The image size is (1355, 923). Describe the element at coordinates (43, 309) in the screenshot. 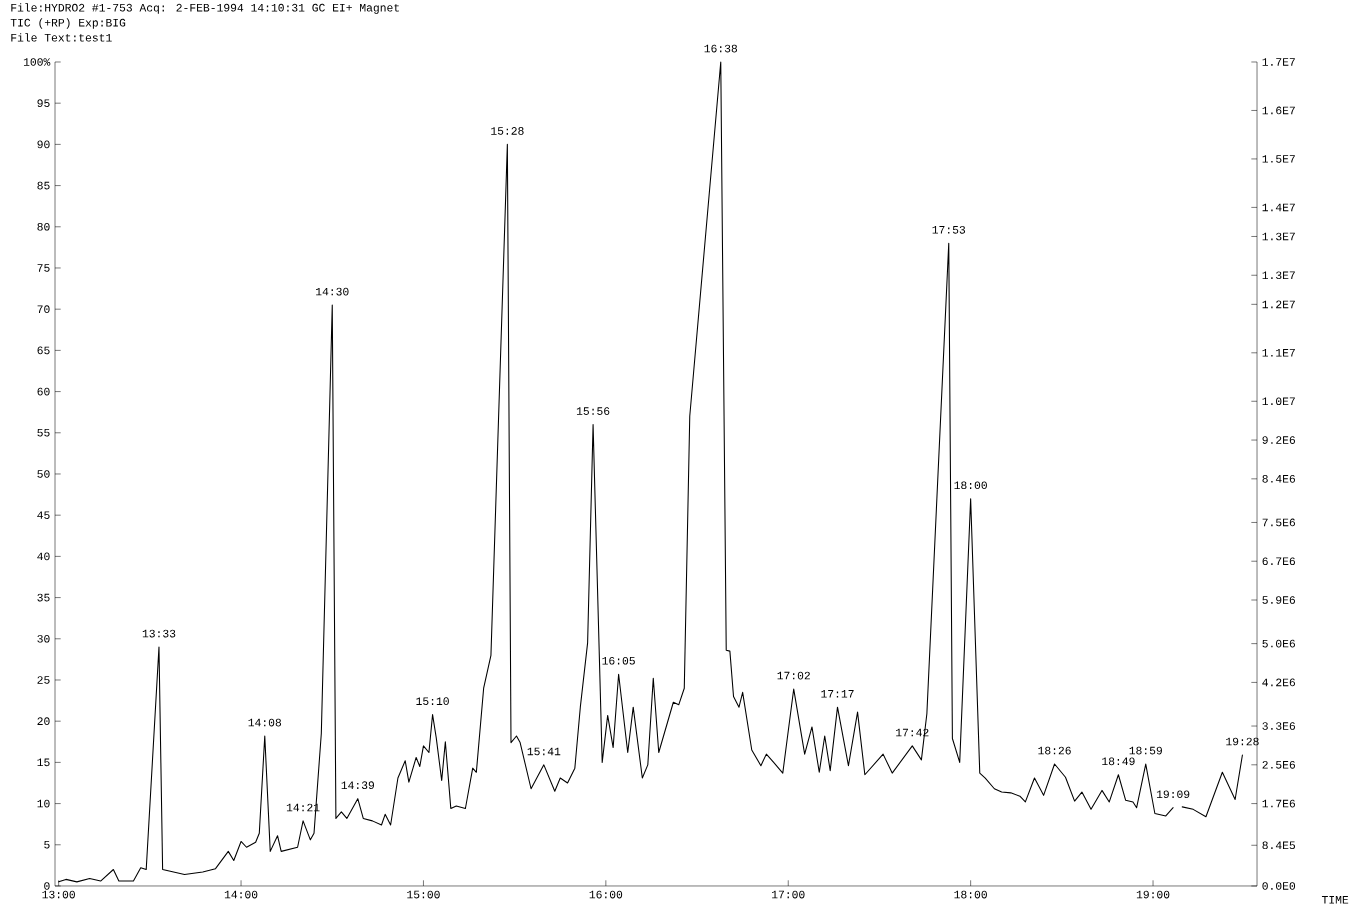

I see `y-tick-label: 70` at that location.